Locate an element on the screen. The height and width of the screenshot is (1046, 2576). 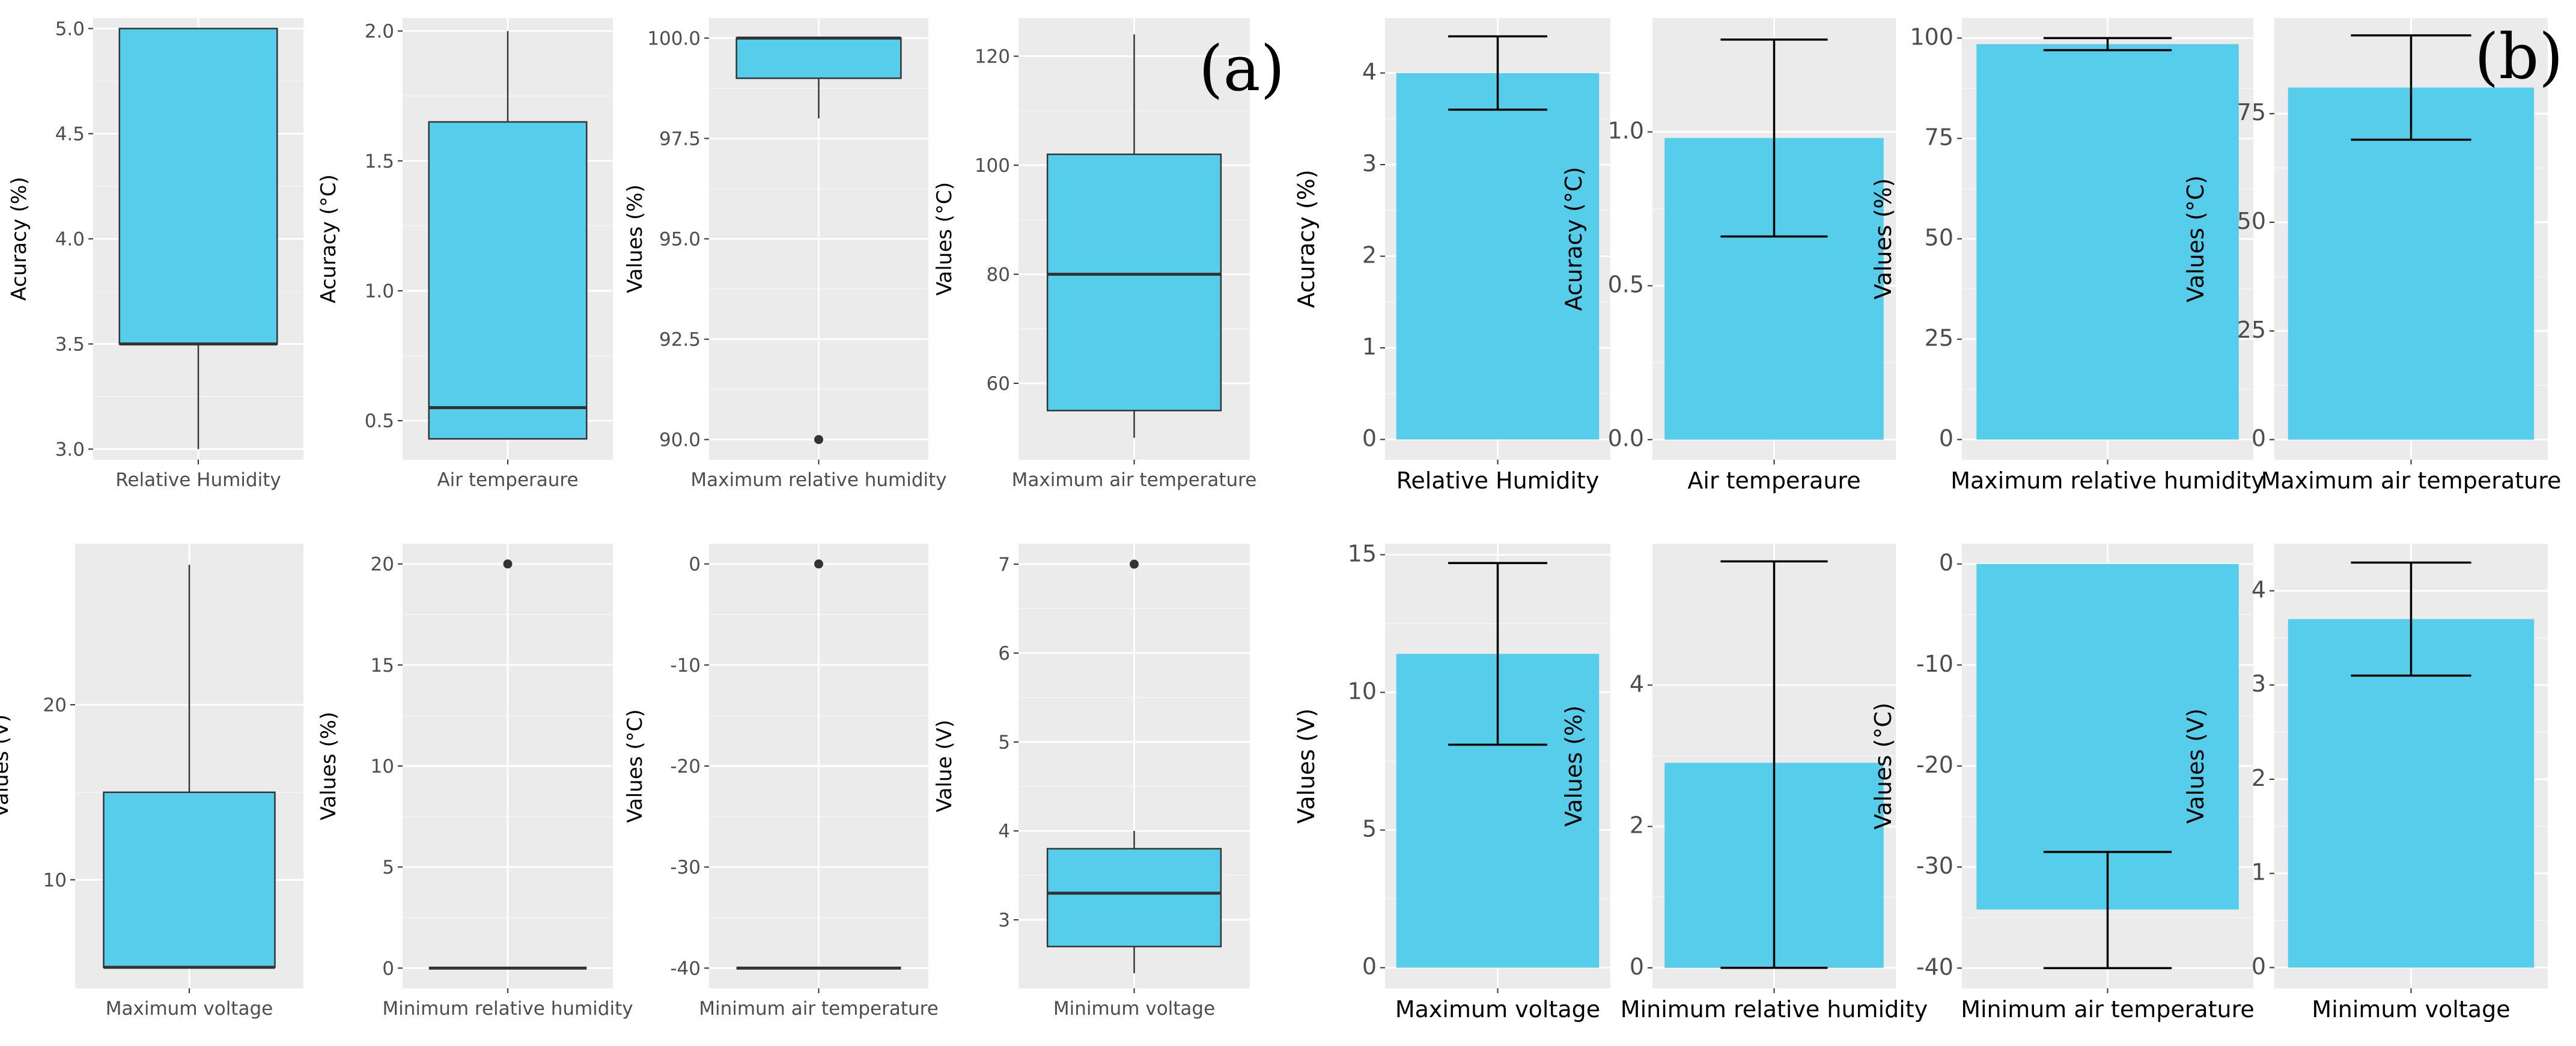
y-tick-label: 15 is located at coordinates (382, 666).